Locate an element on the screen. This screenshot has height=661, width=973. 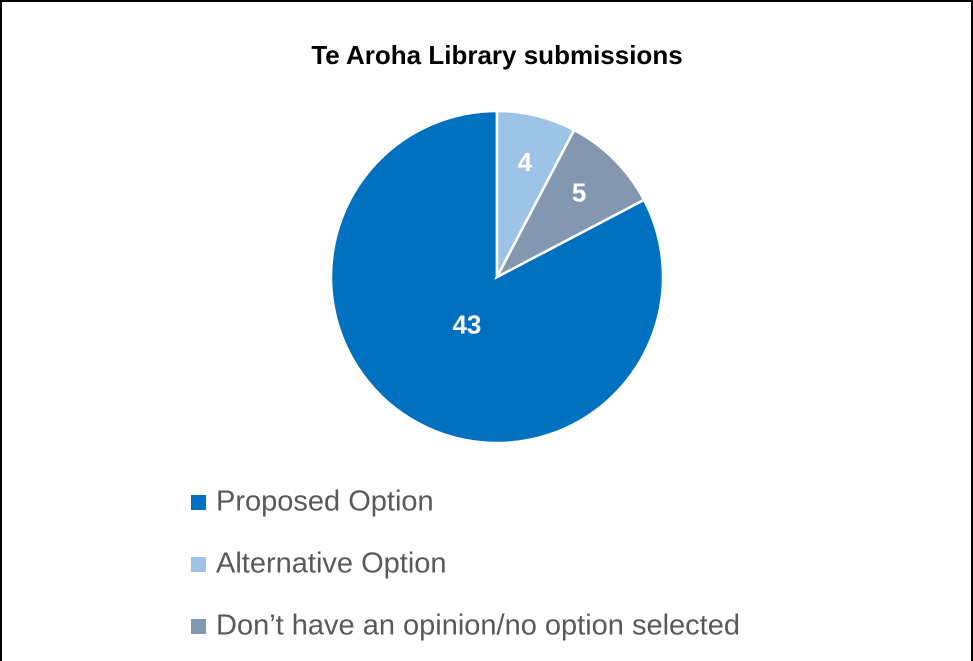
data-label: 5 is located at coordinates (579, 193).